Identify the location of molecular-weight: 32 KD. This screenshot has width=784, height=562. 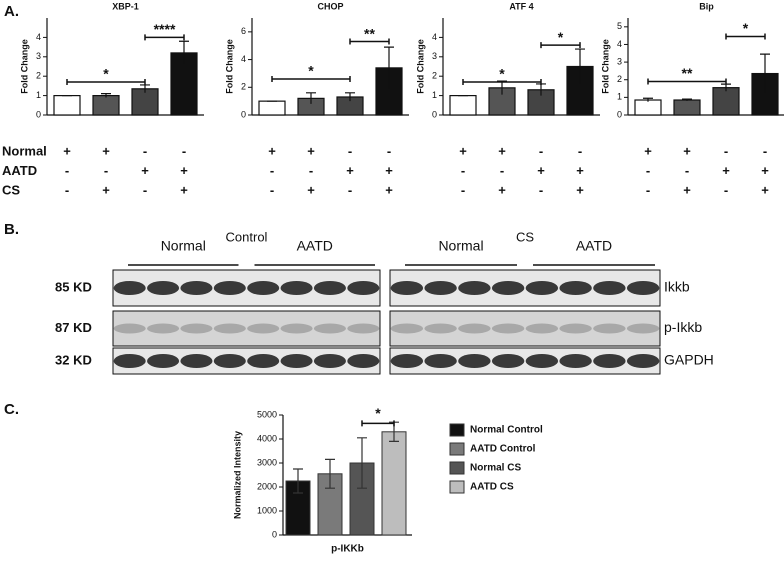
(73, 359).